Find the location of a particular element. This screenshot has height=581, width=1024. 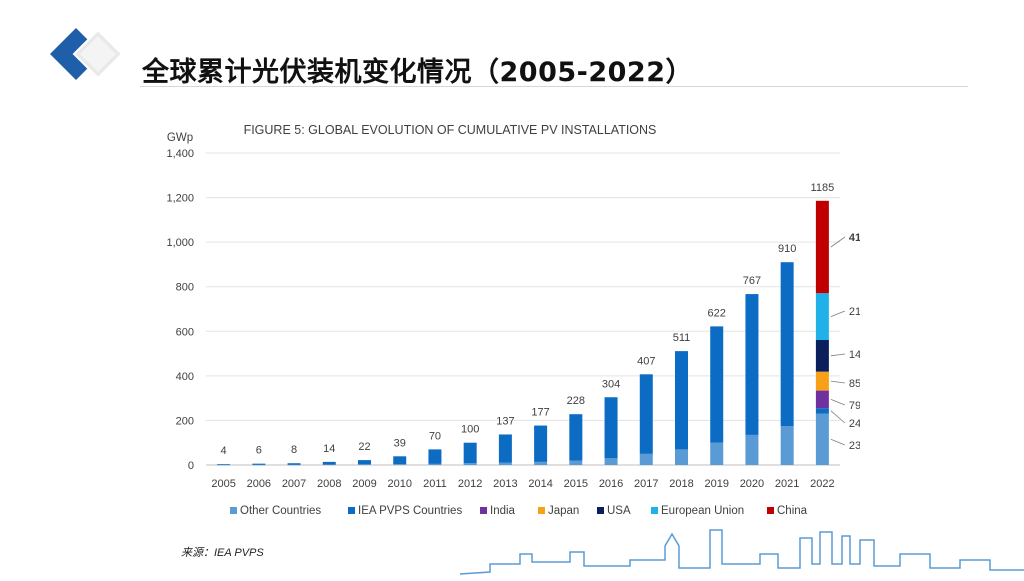

source-note: 来源：IEA PVPS is located at coordinates (222, 553).